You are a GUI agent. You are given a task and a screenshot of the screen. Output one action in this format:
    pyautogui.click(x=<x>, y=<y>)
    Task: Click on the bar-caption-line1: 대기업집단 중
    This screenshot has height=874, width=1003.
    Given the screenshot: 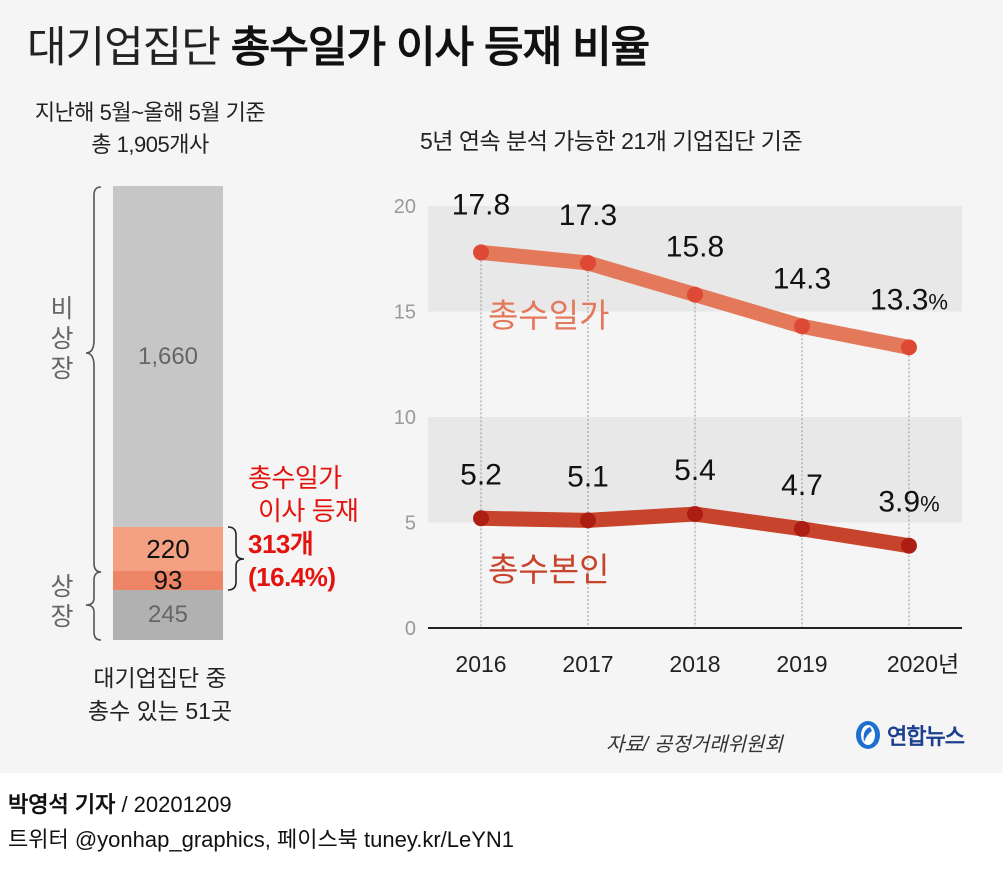 What is the action you would take?
    pyautogui.click(x=160, y=678)
    